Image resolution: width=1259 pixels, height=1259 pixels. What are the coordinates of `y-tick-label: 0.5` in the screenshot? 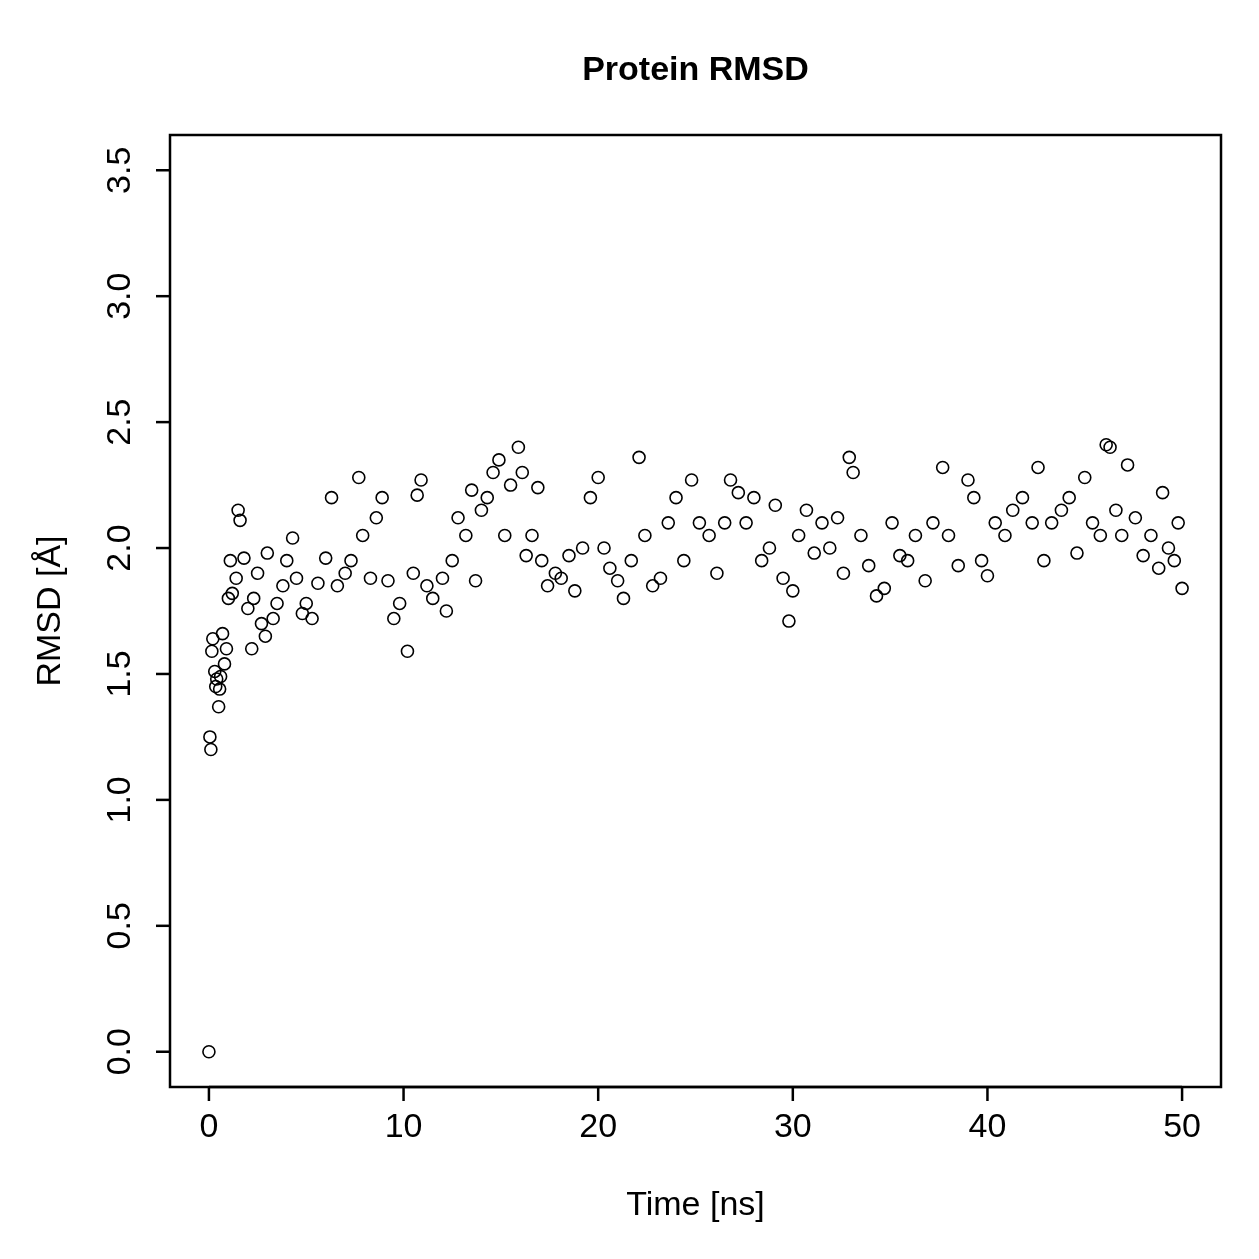 It's located at (118, 926).